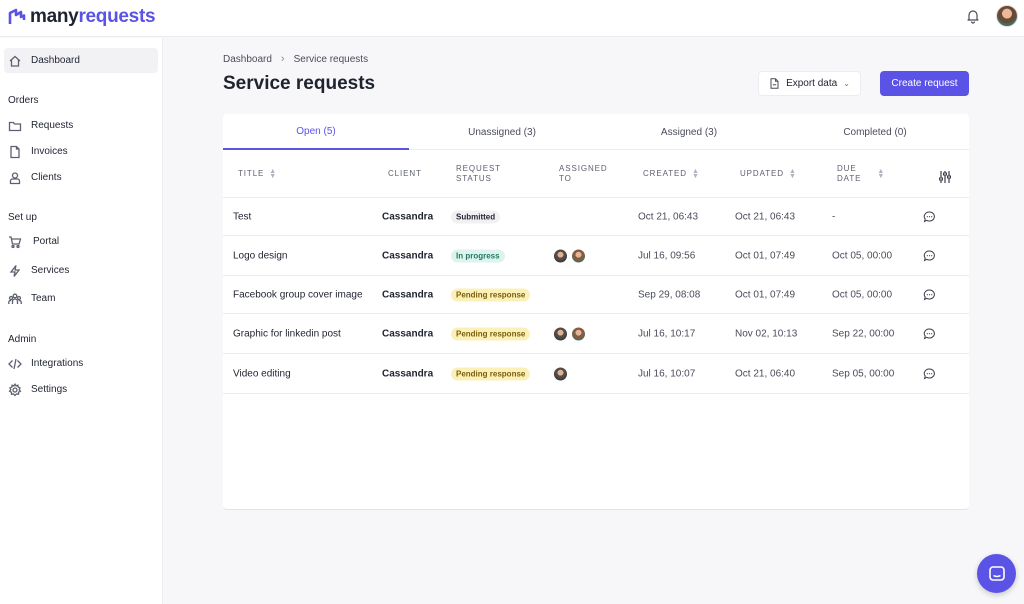 The image size is (1024, 604). Describe the element at coordinates (81, 270) in the screenshot. I see `sidebar-item-services: Services` at that location.